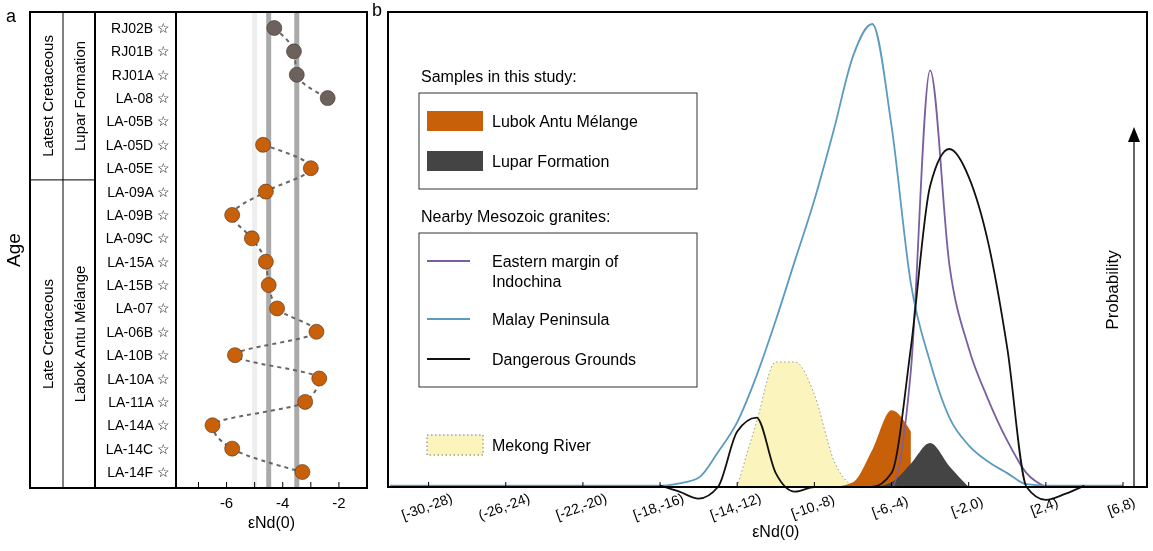 The height and width of the screenshot is (551, 1153). What do you see at coordinates (551, 319) in the screenshot?
I see `legend-label: Malay Peninsula` at bounding box center [551, 319].